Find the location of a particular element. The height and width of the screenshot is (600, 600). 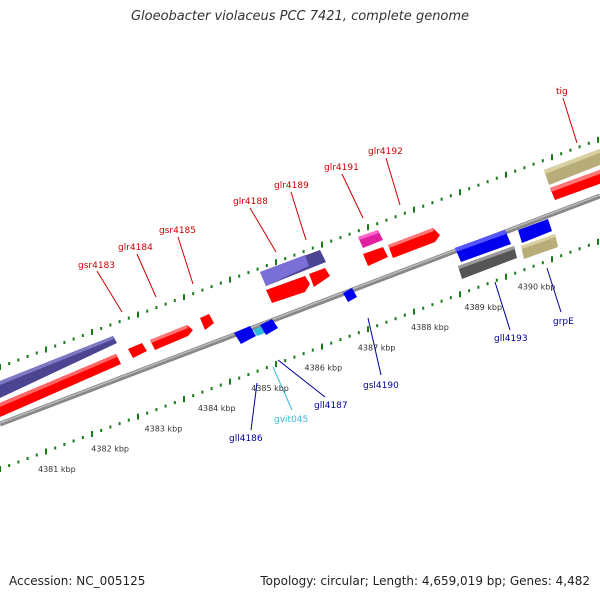

gene-label-tig: tig is located at coordinates (562, 92).